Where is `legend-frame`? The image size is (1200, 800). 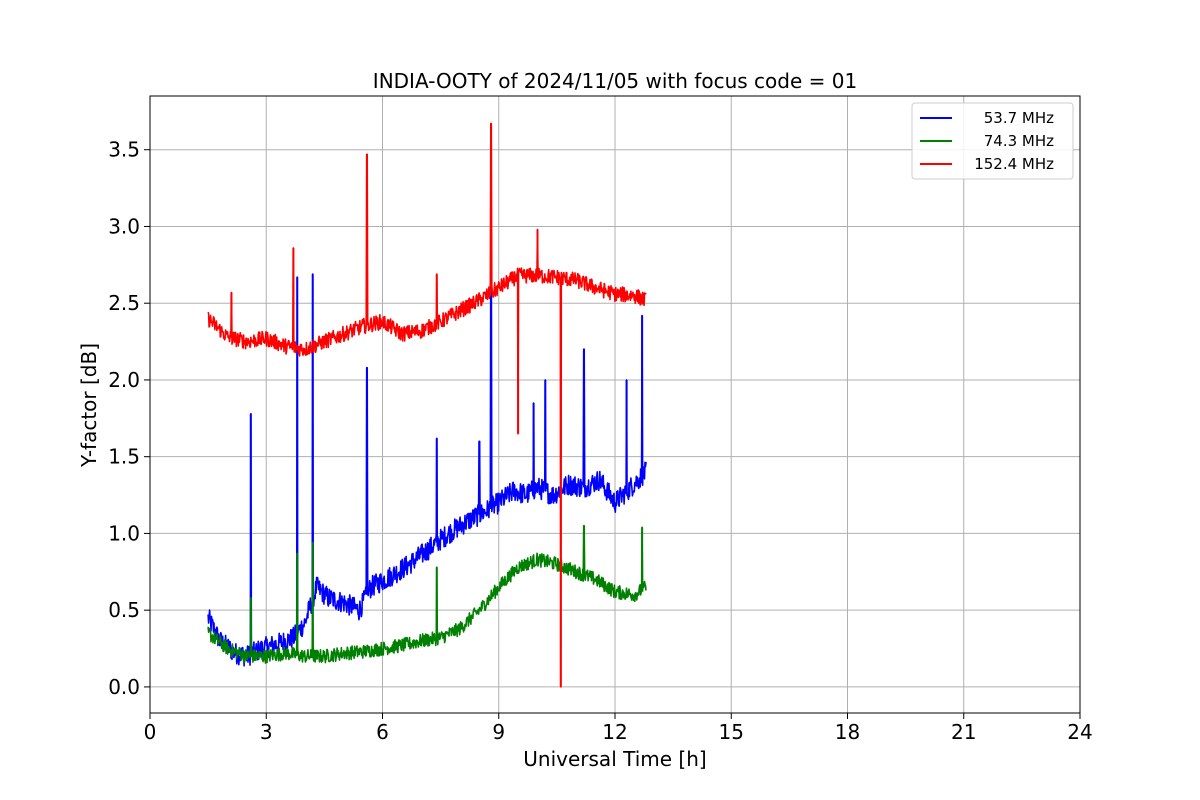
legend-frame is located at coordinates (992, 141).